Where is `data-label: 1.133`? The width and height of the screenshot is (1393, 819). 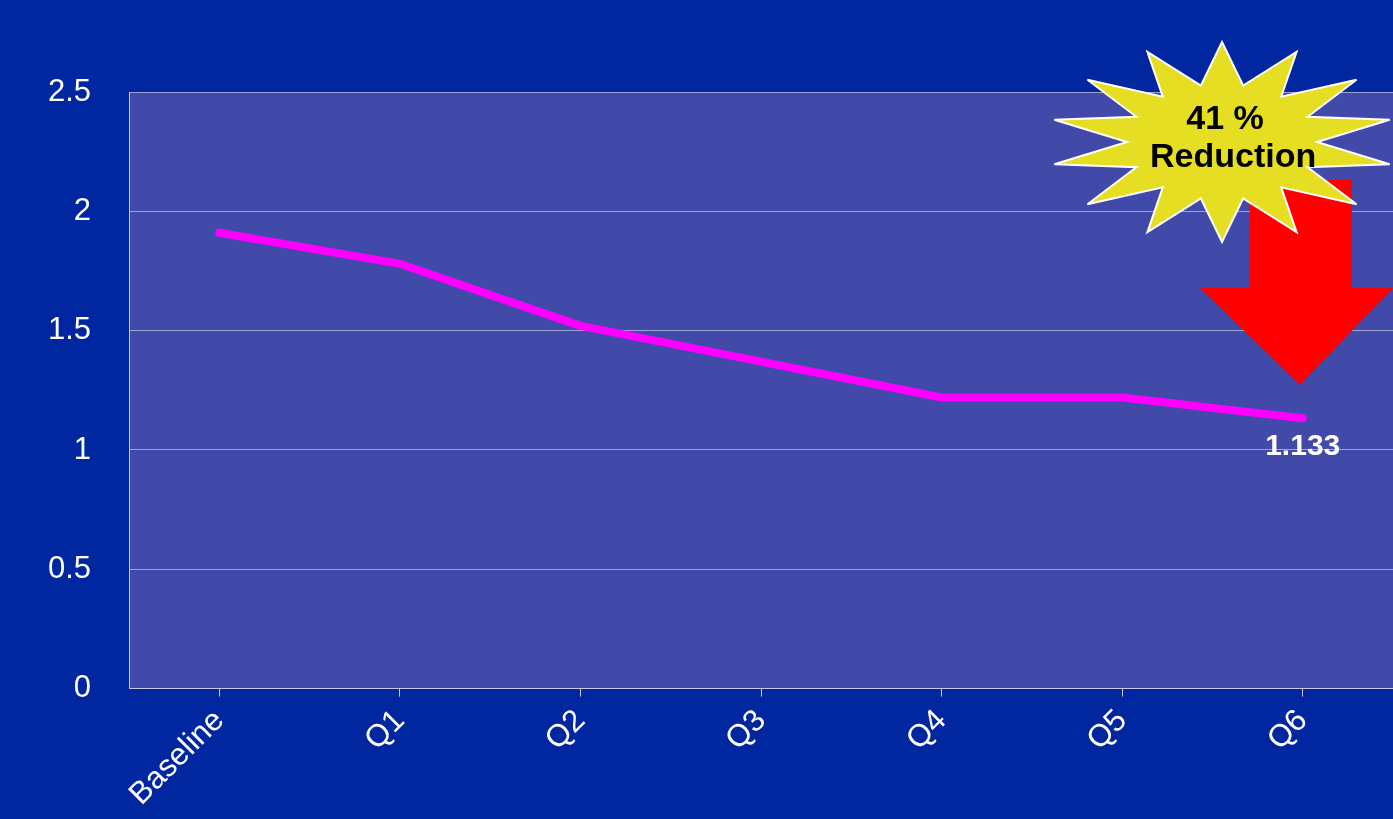 data-label: 1.133 is located at coordinates (1303, 445).